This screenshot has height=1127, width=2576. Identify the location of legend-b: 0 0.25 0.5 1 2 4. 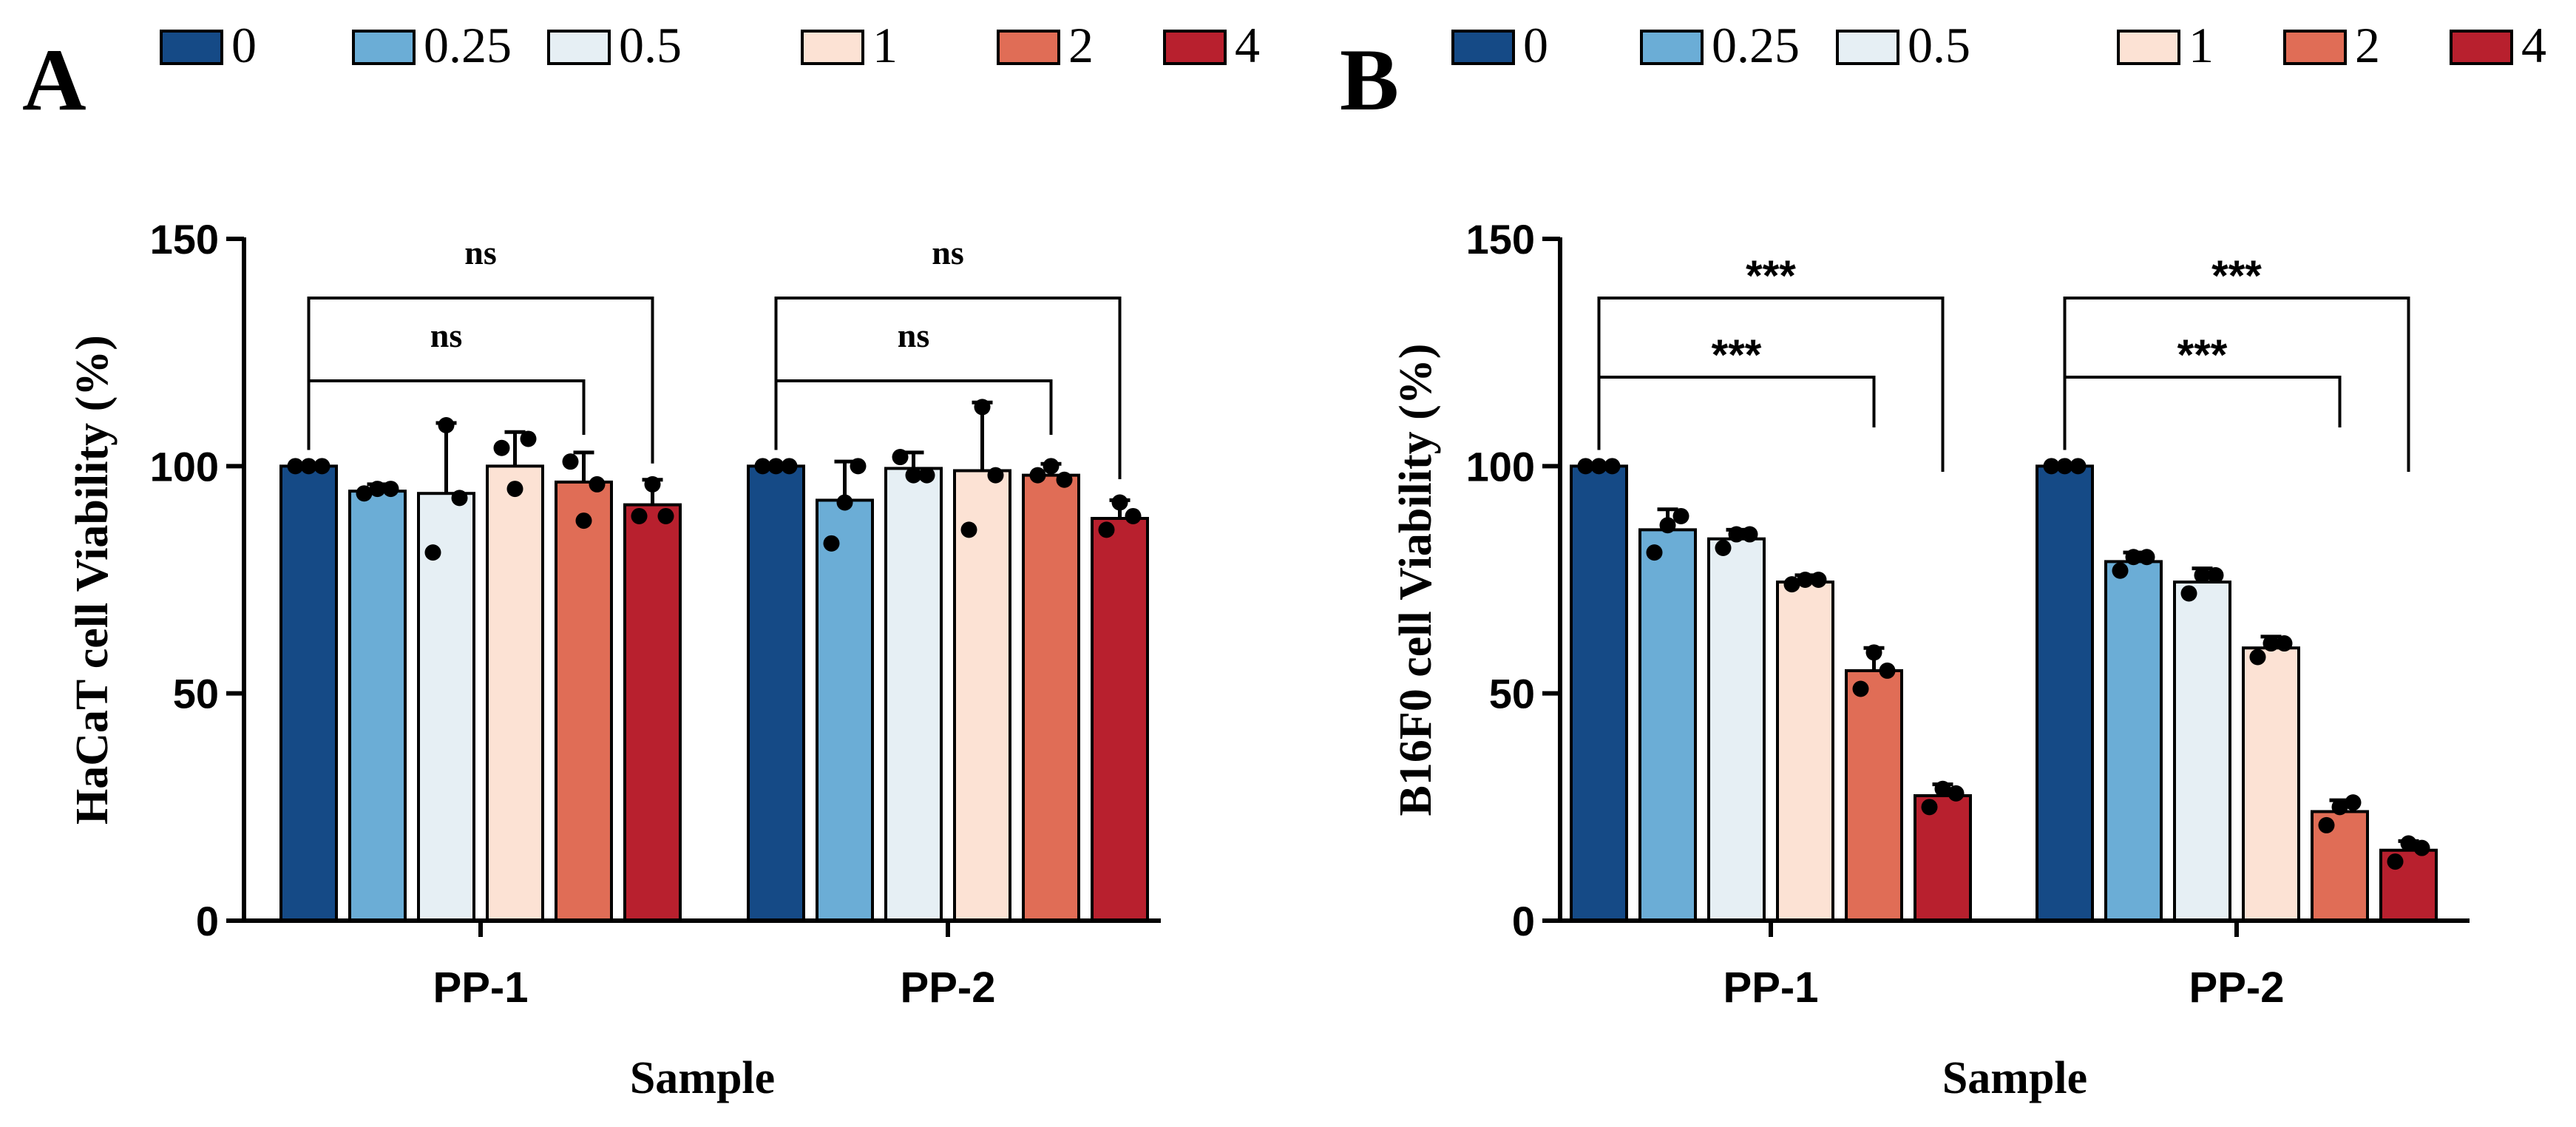
(1998, 45).